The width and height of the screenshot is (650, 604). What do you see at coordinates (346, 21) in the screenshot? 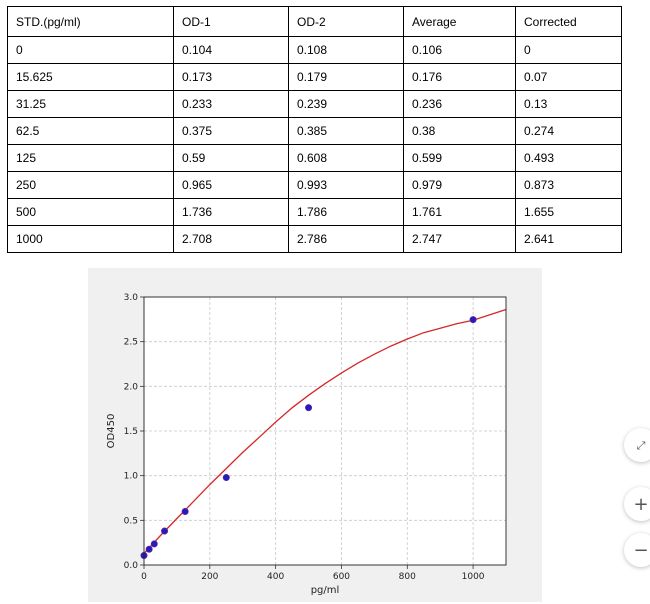
I see `column-header: OD-2` at bounding box center [346, 21].